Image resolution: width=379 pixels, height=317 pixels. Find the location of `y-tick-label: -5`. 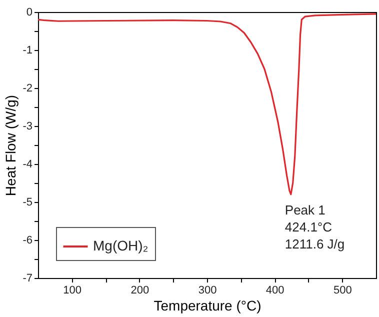

y-tick-label: -5 is located at coordinates (27, 202).